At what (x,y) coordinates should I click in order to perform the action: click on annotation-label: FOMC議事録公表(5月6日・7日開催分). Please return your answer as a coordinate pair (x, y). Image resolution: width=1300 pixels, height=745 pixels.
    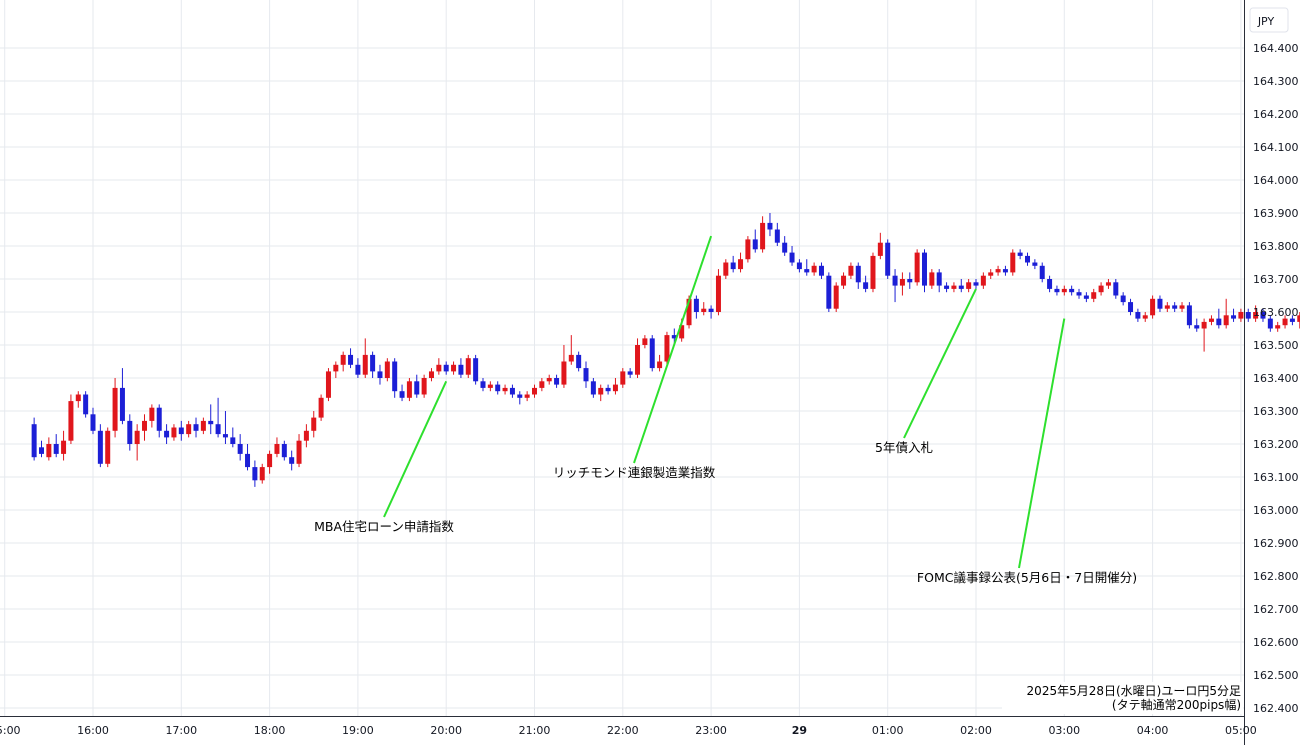
    Looking at the image, I should click on (1027, 577).